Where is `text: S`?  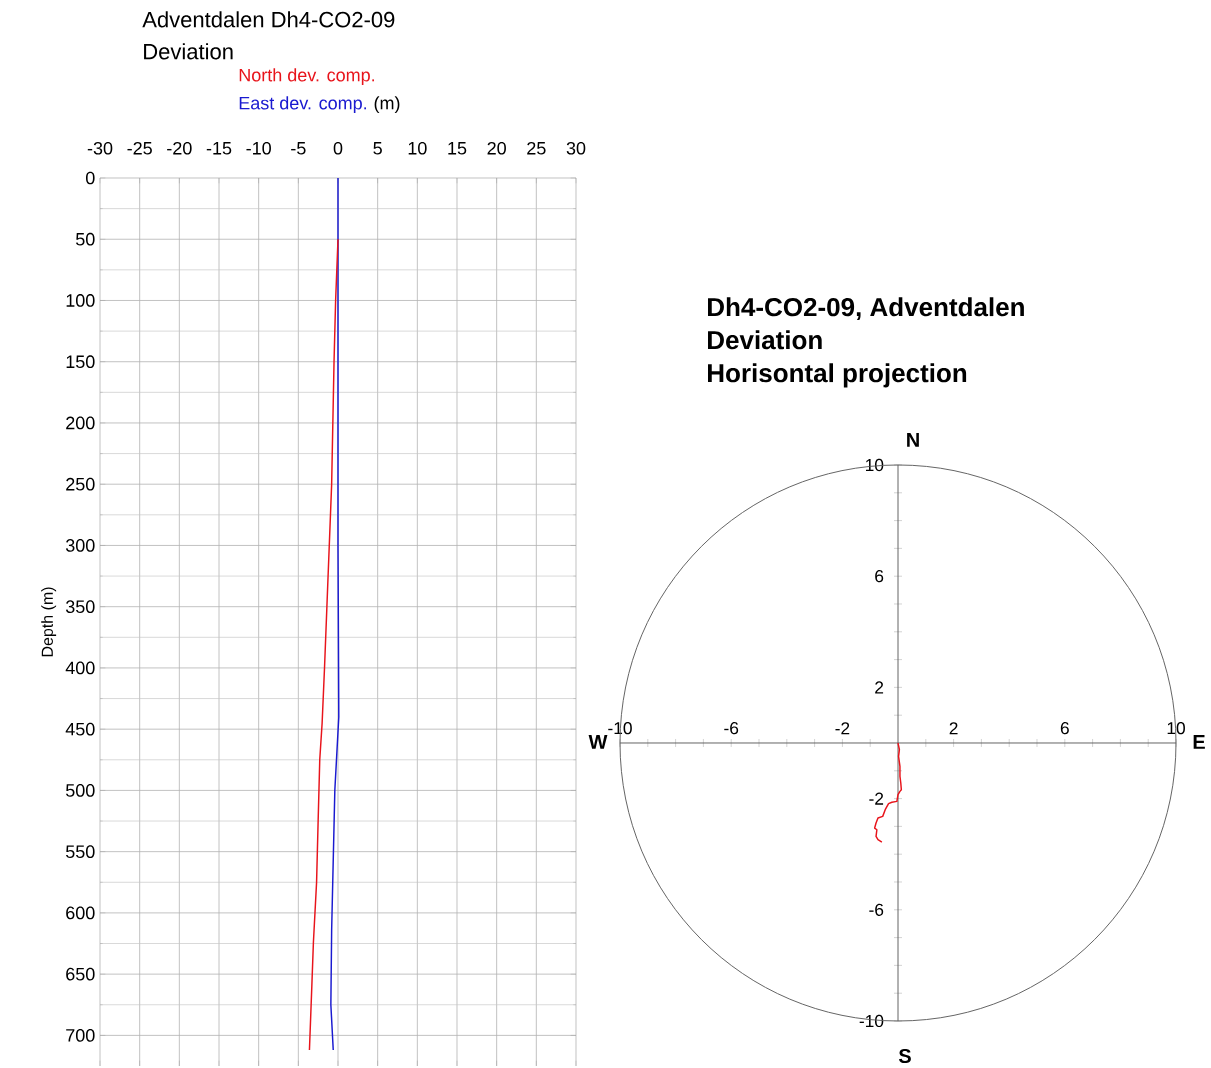
text: S is located at coordinates (904, 1056).